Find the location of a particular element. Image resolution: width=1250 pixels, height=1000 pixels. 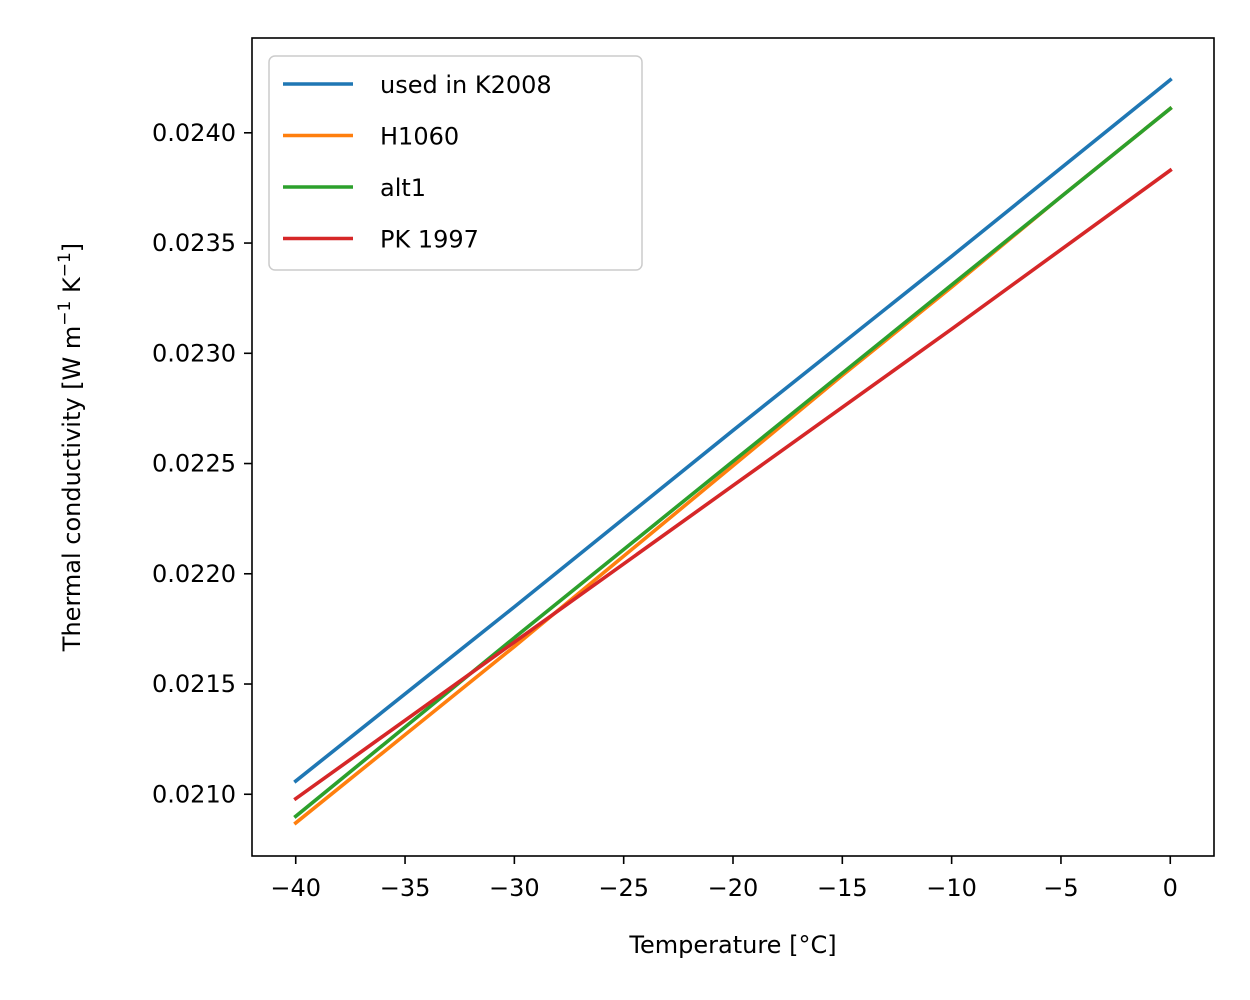

x-tick-label: −40 is located at coordinates (295, 888).